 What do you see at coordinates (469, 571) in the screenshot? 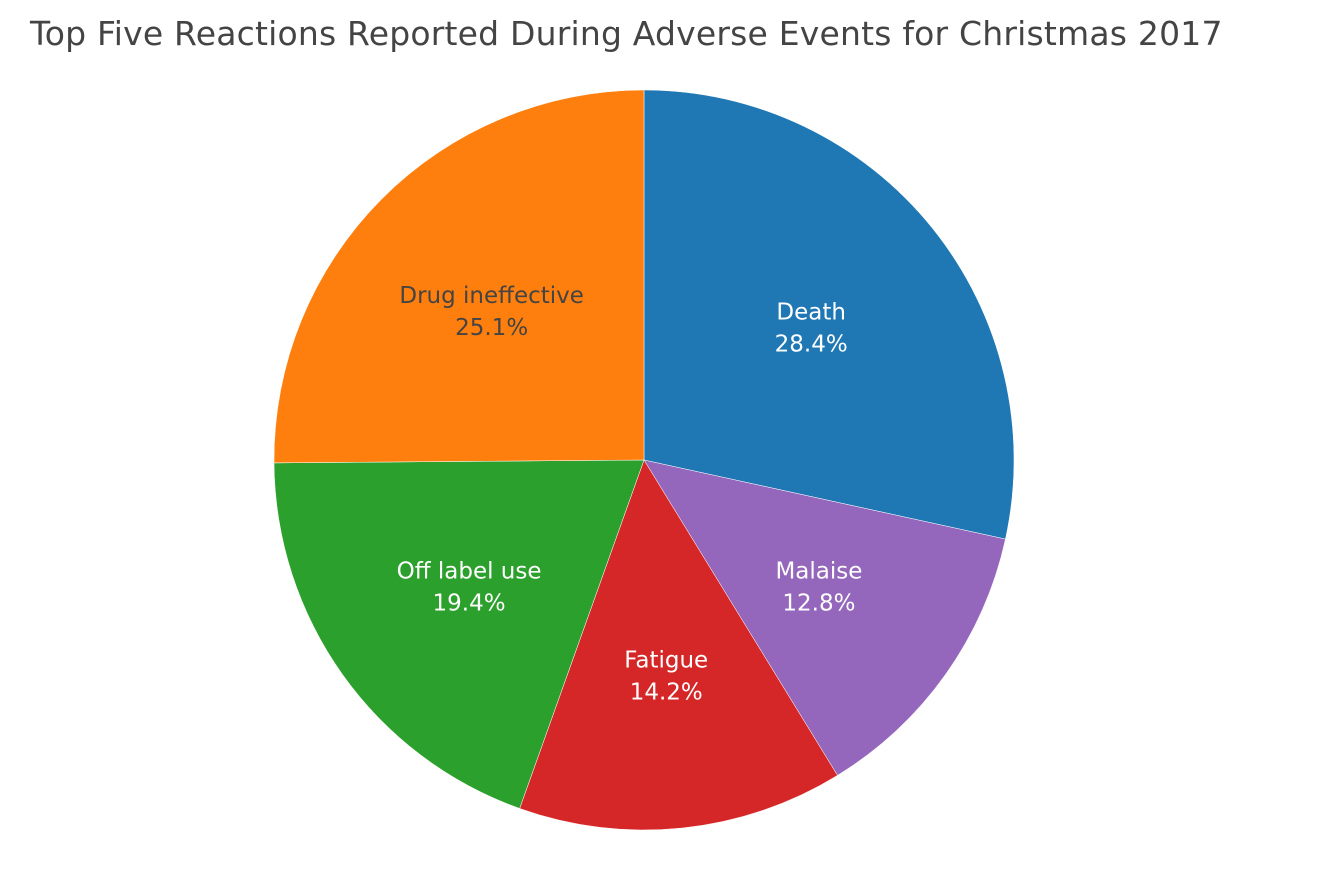
I see `slice-label-off-label-use: Off label use` at bounding box center [469, 571].